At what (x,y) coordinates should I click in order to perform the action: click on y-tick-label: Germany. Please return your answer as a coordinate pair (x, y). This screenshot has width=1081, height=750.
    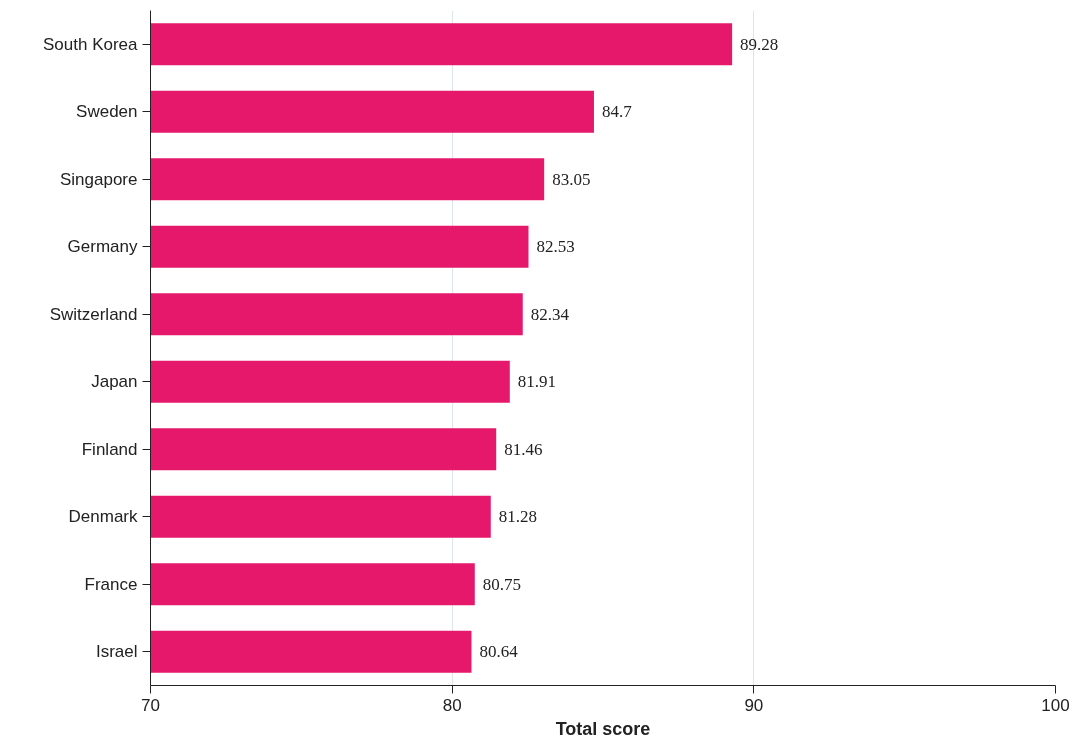
    Looking at the image, I should click on (102, 247).